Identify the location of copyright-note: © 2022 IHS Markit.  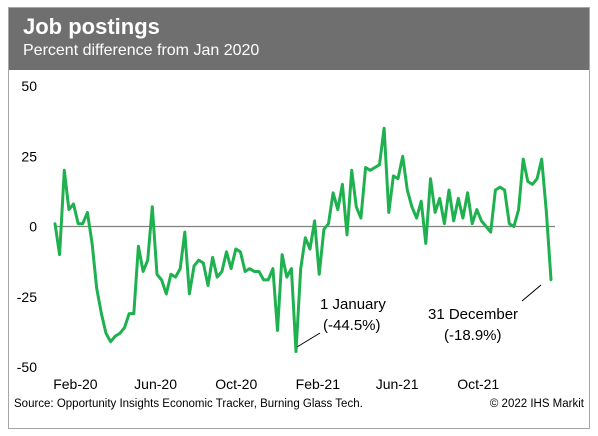
(536, 404).